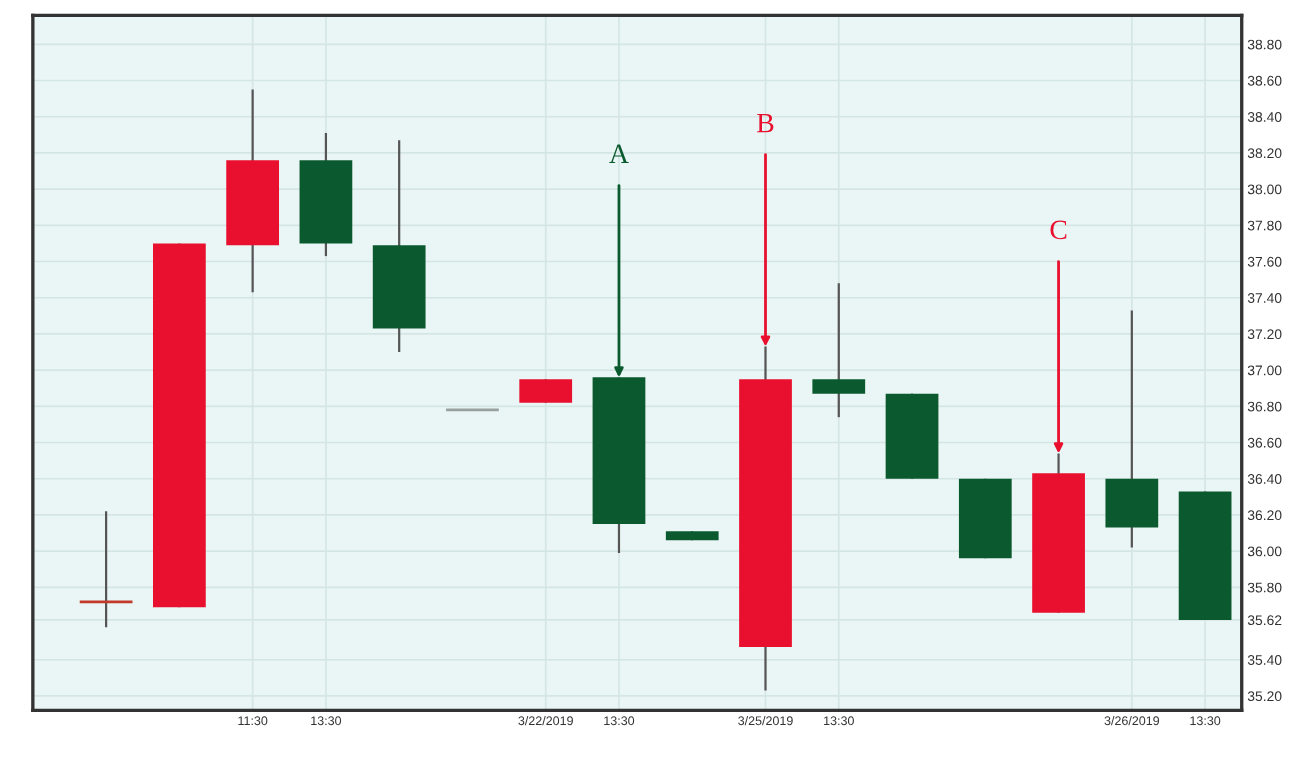  I want to click on annotation: A, so click(619, 153).